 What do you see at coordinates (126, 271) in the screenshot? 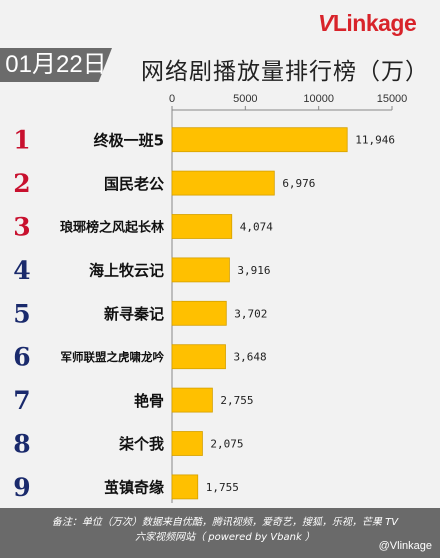
I see `category-label: 海上牧云记` at bounding box center [126, 271].